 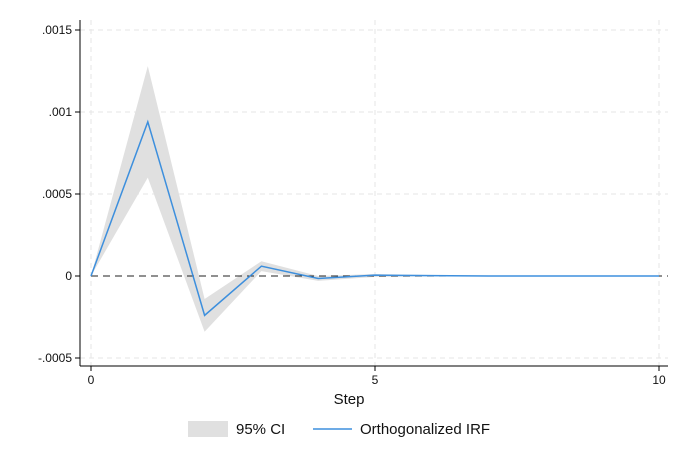 I want to click on legend-label-ci: 95% CI, so click(x=260, y=429).